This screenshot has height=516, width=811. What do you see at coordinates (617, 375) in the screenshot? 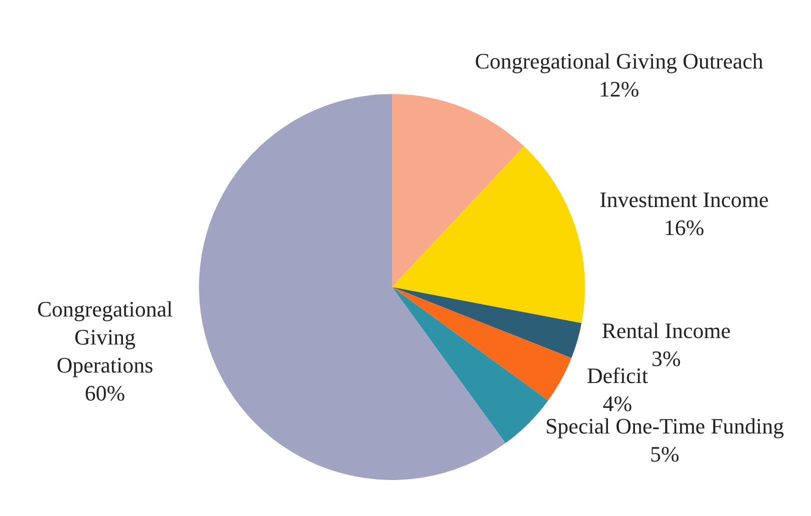
I see `slice-label: Deficit` at bounding box center [617, 375].